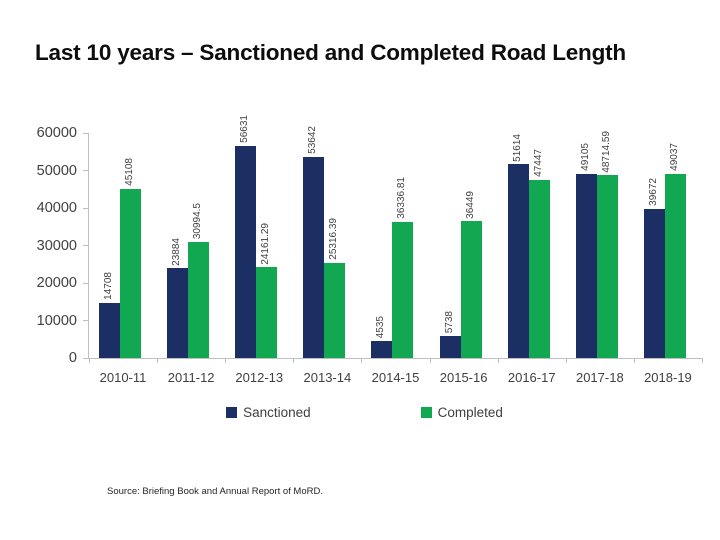  What do you see at coordinates (108, 286) in the screenshot?
I see `data-label: 14708` at bounding box center [108, 286].